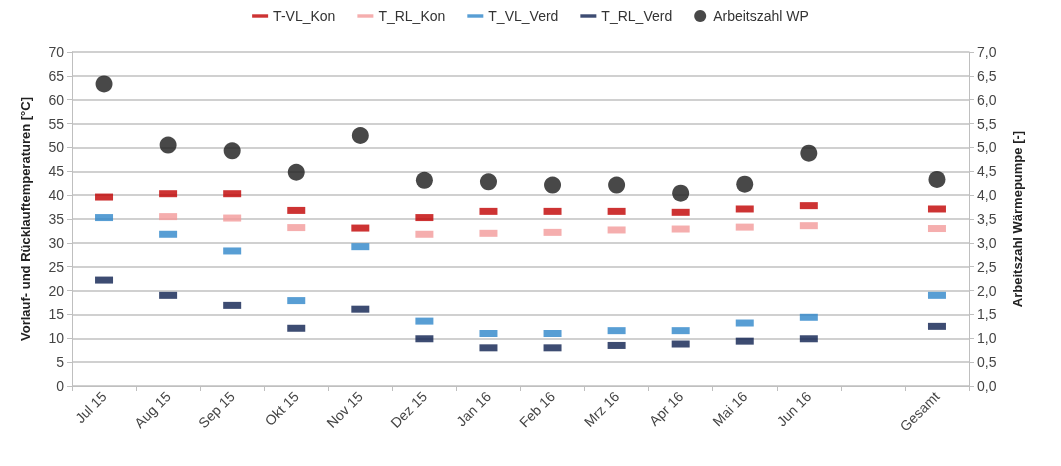 The image size is (1061, 466). What do you see at coordinates (56, 338) in the screenshot?
I see `y-tick-label: 10` at bounding box center [56, 338].